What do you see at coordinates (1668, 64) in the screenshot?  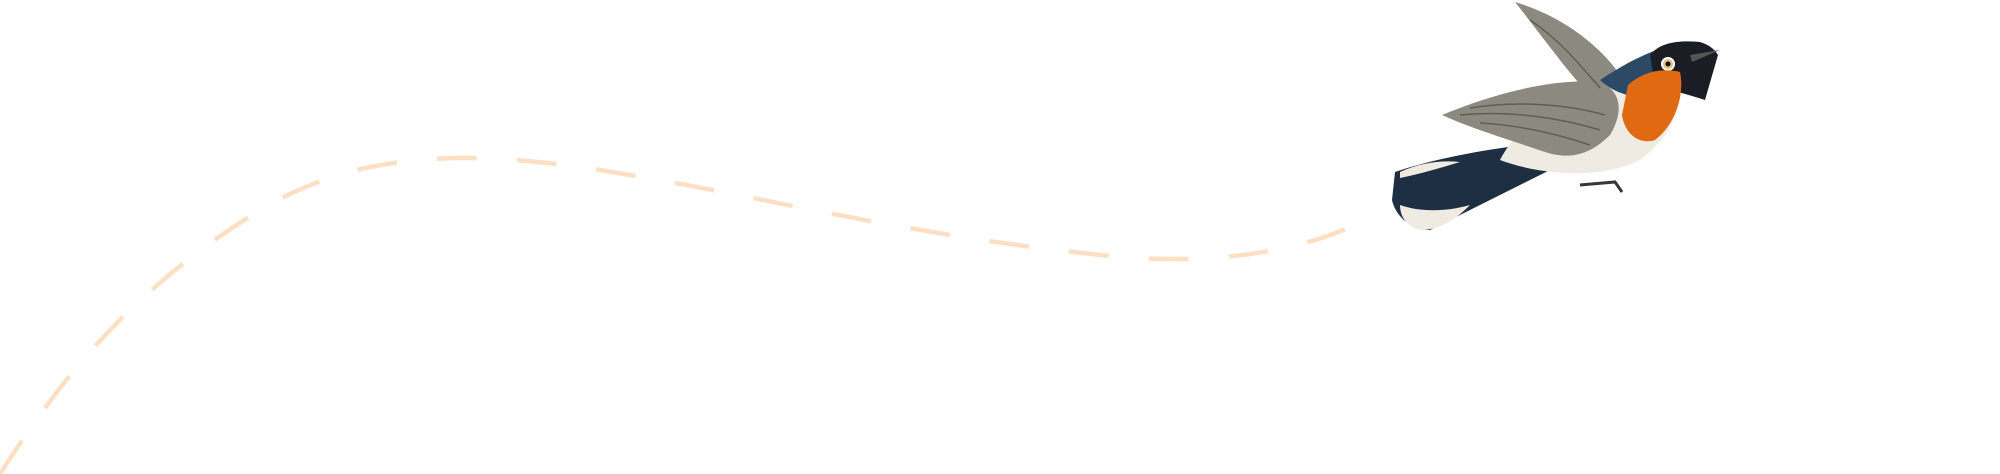 I see `bird-pupil` at bounding box center [1668, 64].